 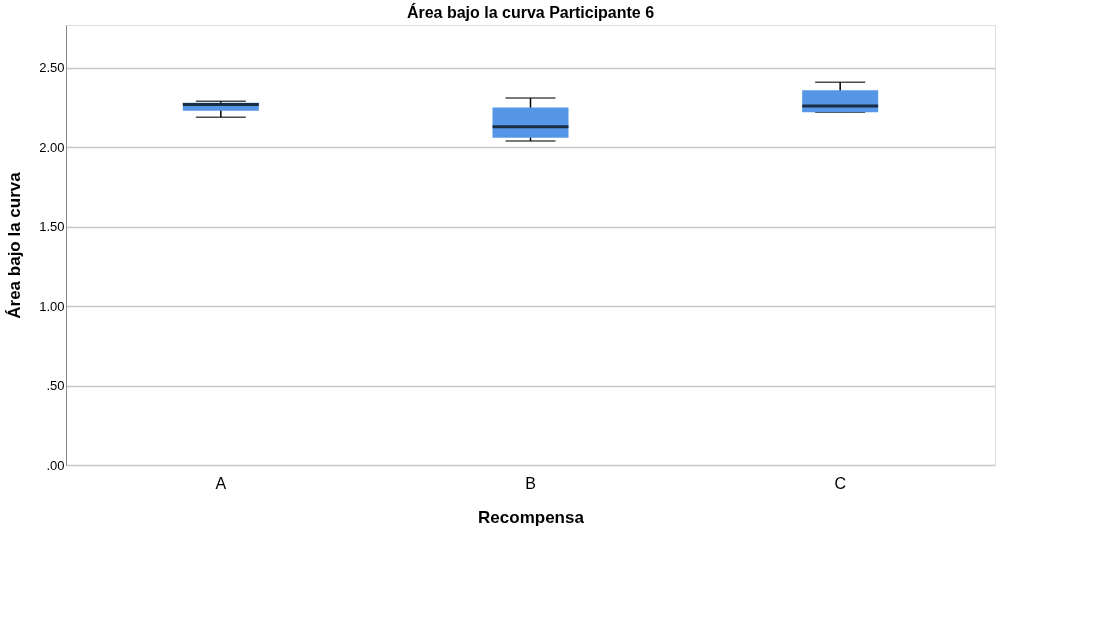 I want to click on x-tick-label: A, so click(x=221, y=483).